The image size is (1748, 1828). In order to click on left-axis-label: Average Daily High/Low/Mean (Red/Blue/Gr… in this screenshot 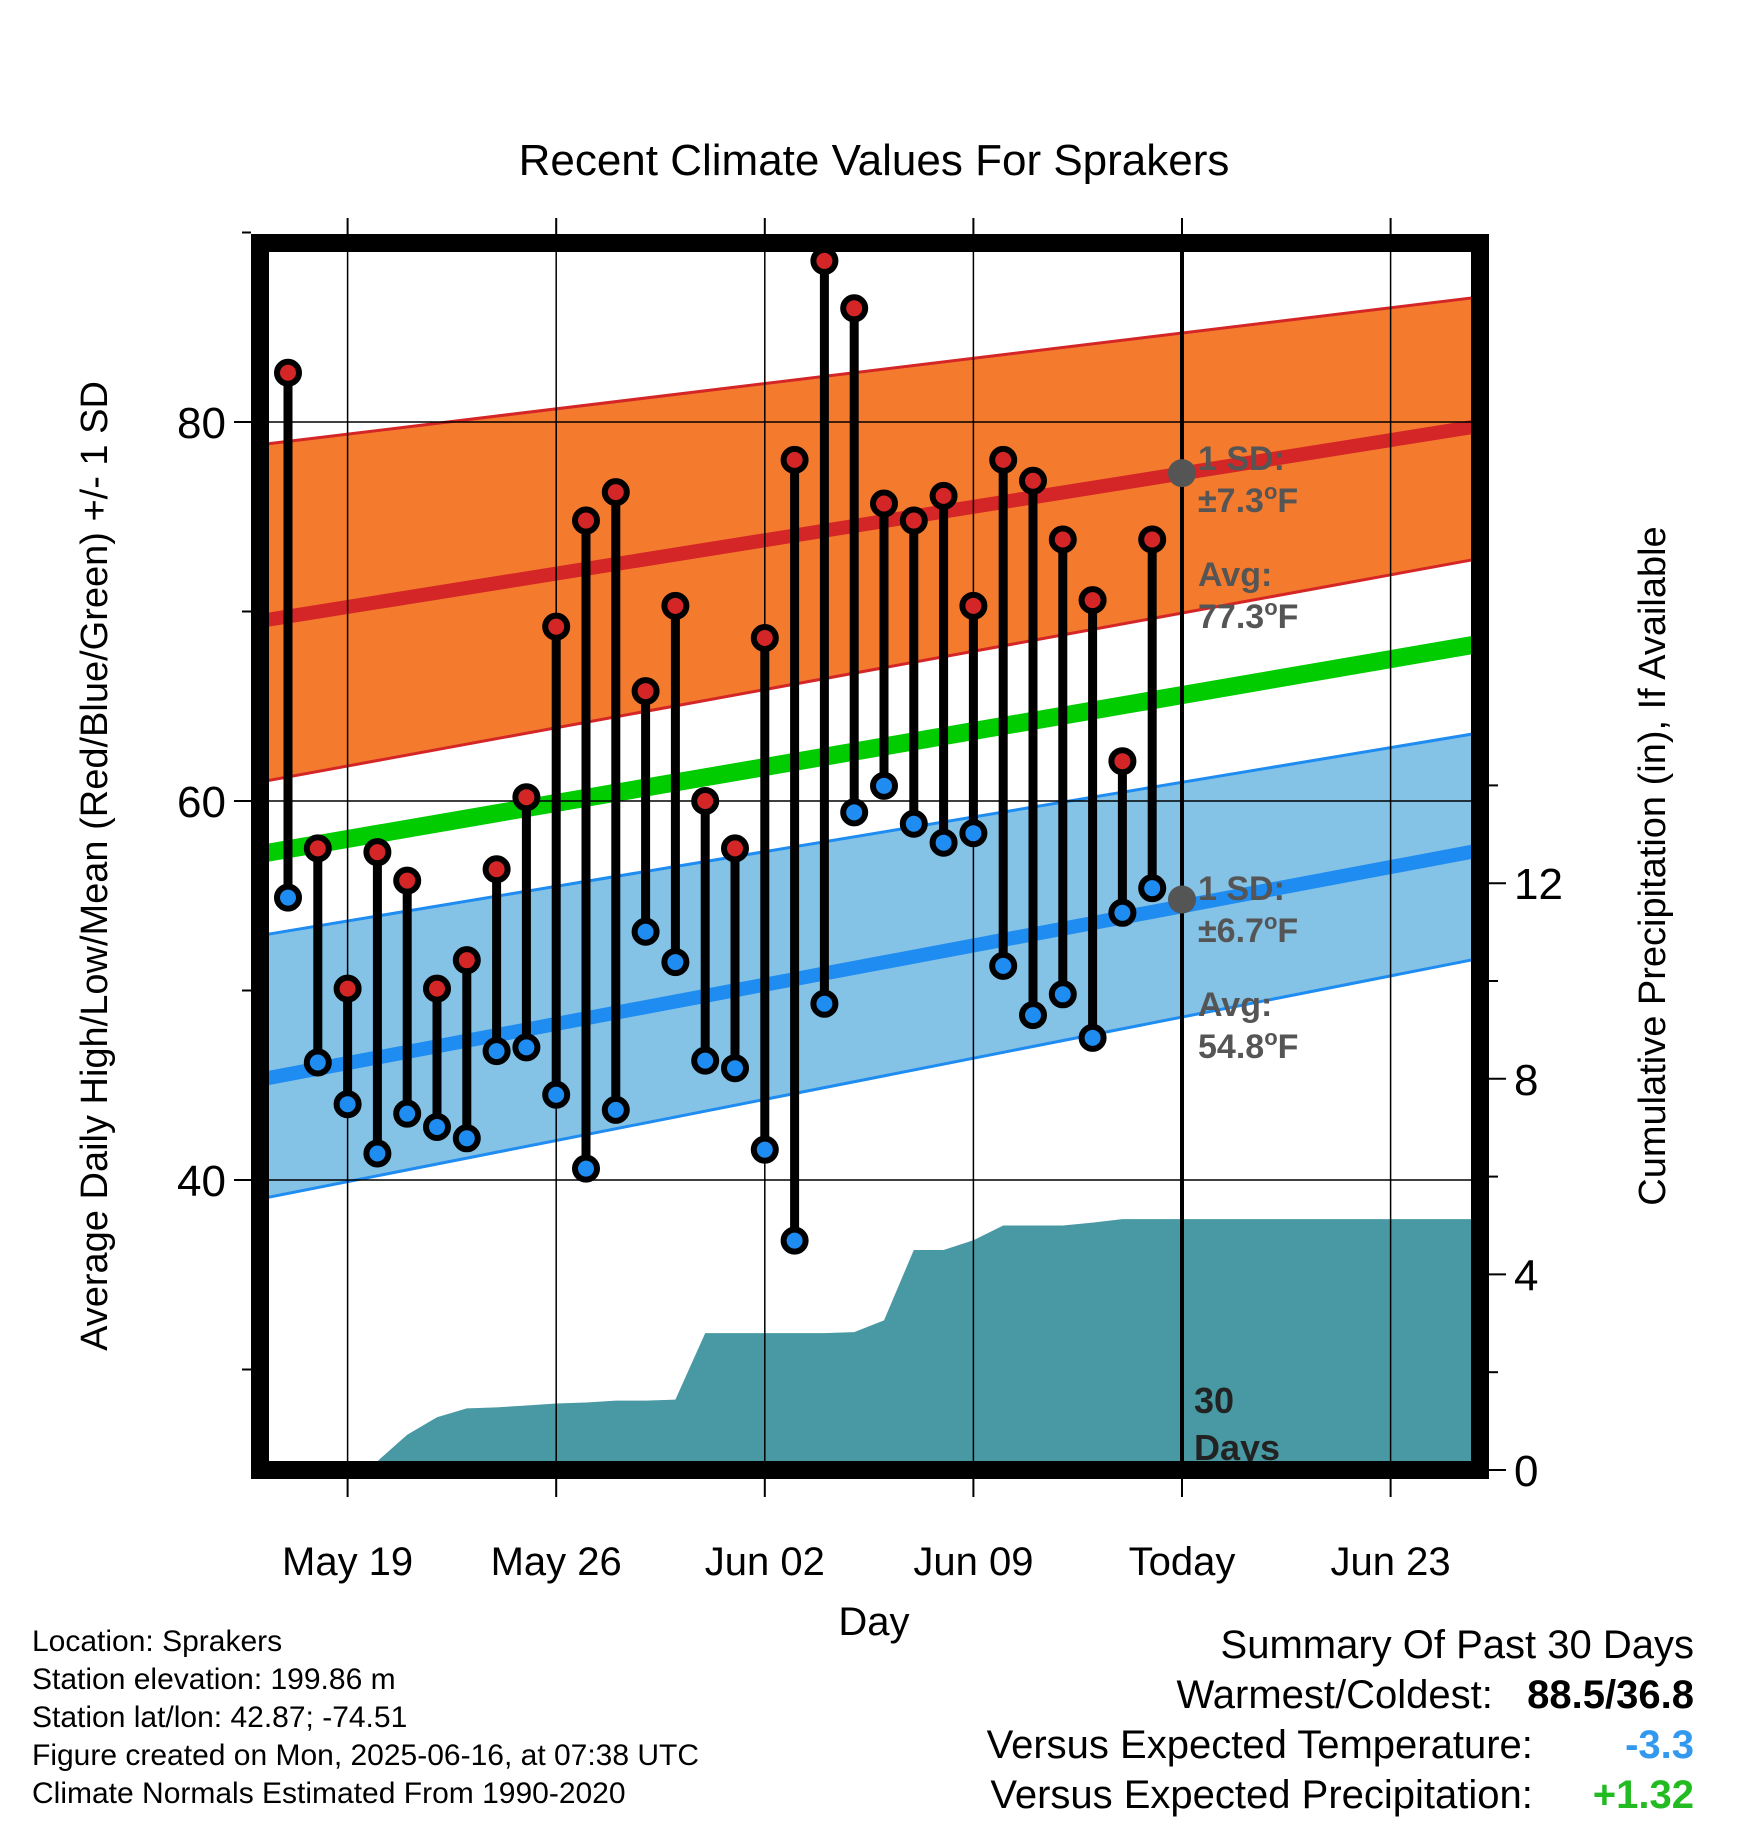, I will do `click(95, 866)`.